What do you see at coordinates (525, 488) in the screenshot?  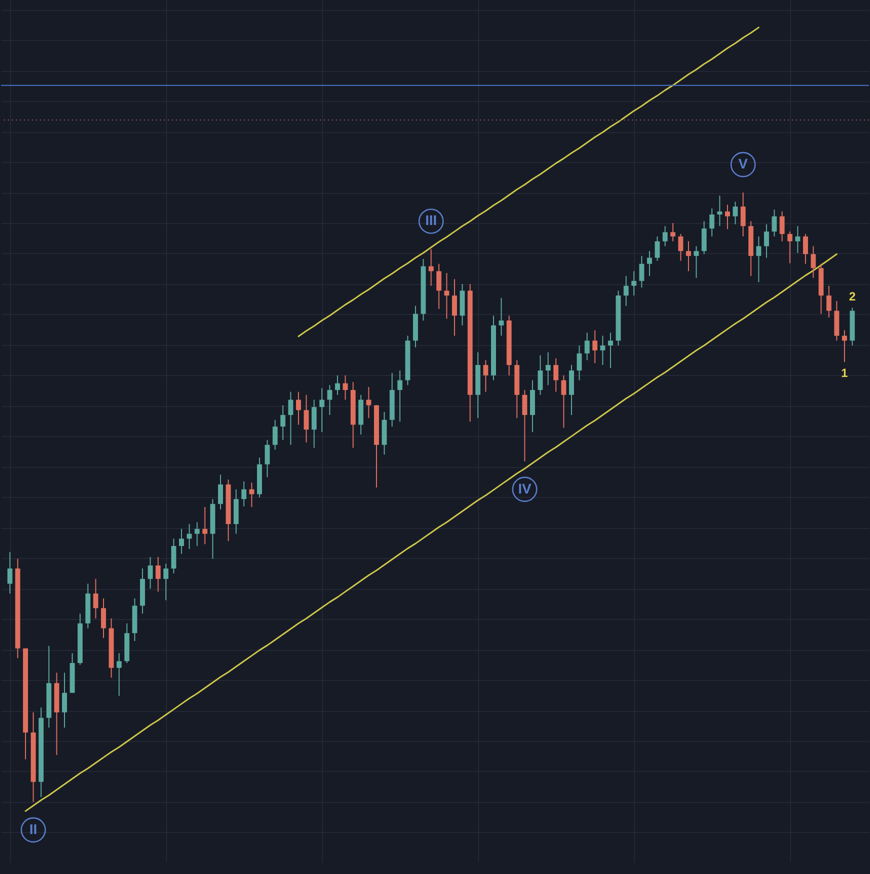 I see `annotation: IV` at bounding box center [525, 488].